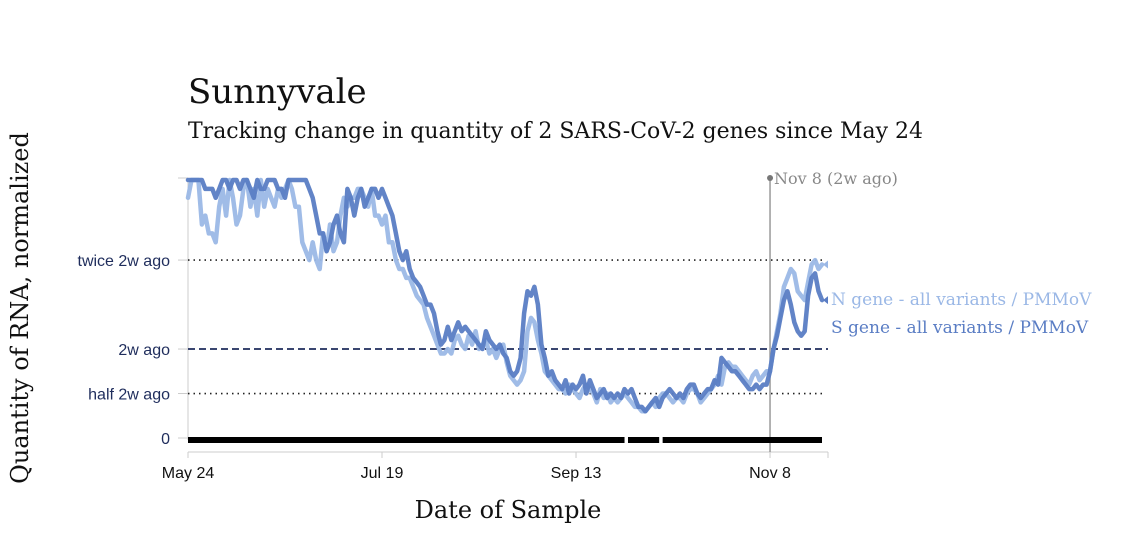 Image resolution: width=1138 pixels, height=556 pixels. I want to click on y-tick-label: 0, so click(165, 439).